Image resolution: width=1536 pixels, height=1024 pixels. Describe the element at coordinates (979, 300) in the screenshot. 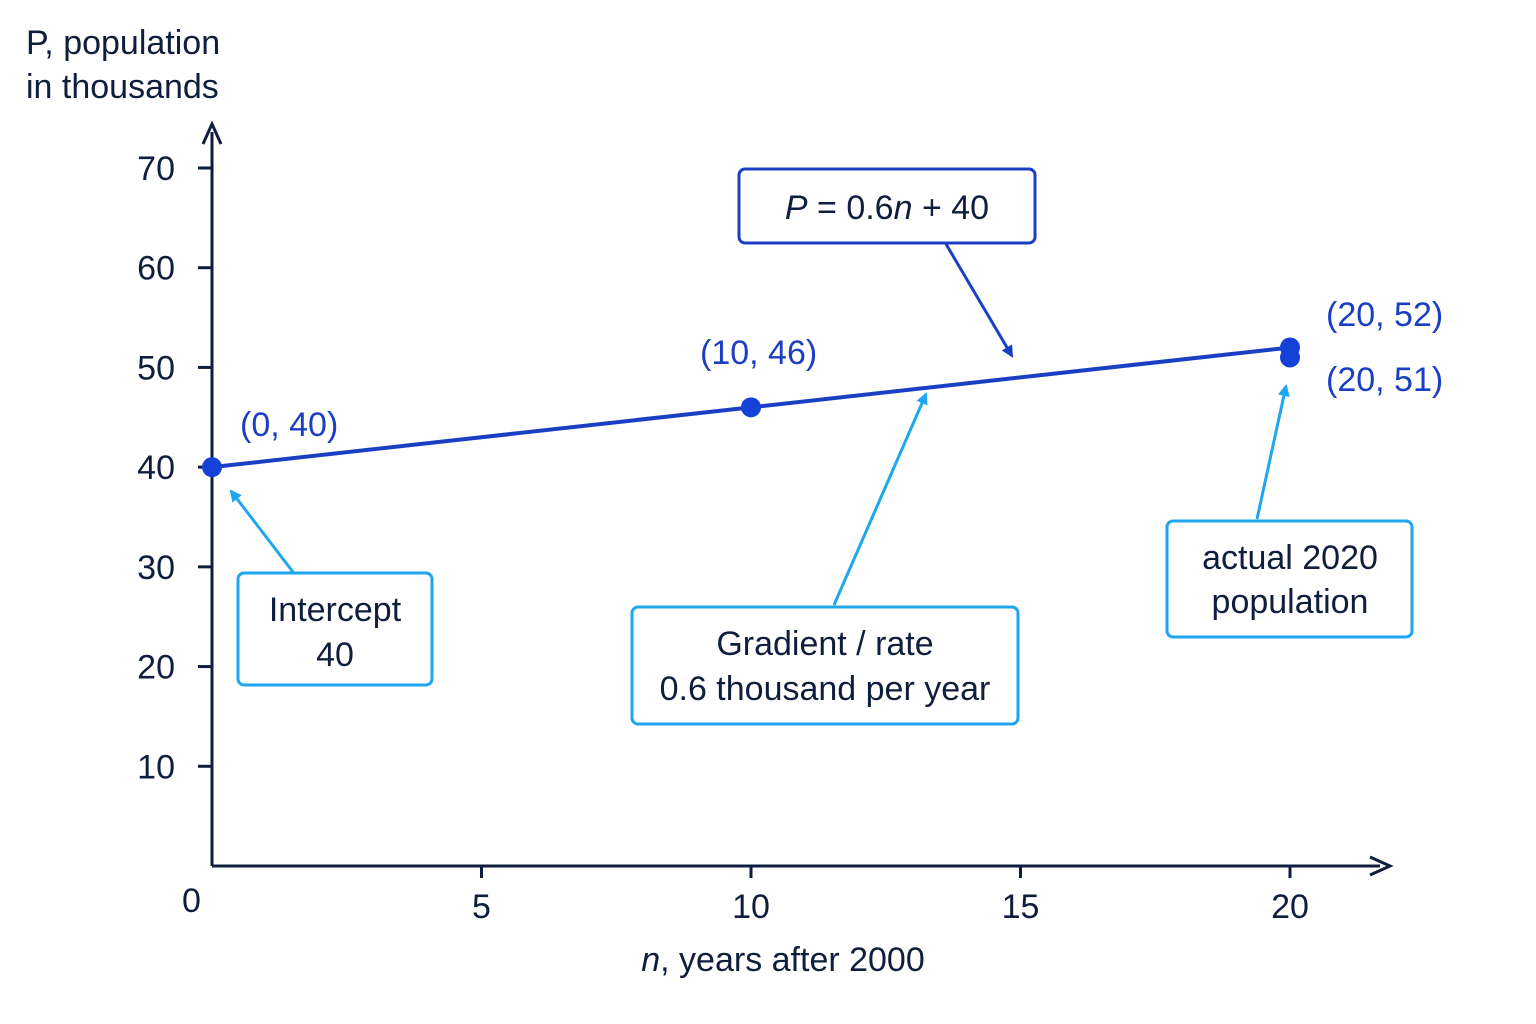

I see `equation-arrow` at that location.